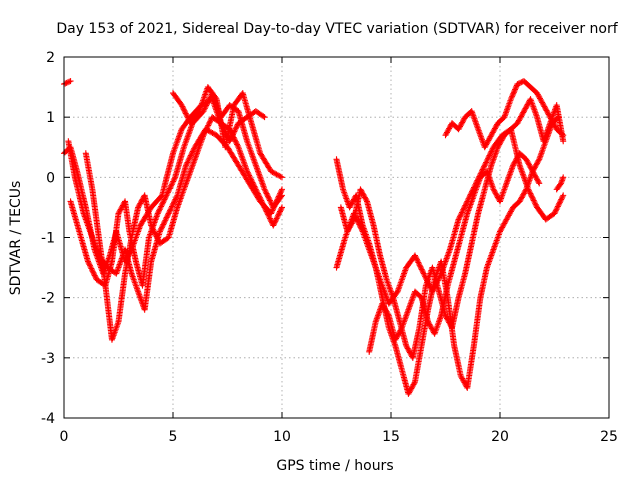  What do you see at coordinates (67, 83) in the screenshot?
I see `series-arc-a` at bounding box center [67, 83].